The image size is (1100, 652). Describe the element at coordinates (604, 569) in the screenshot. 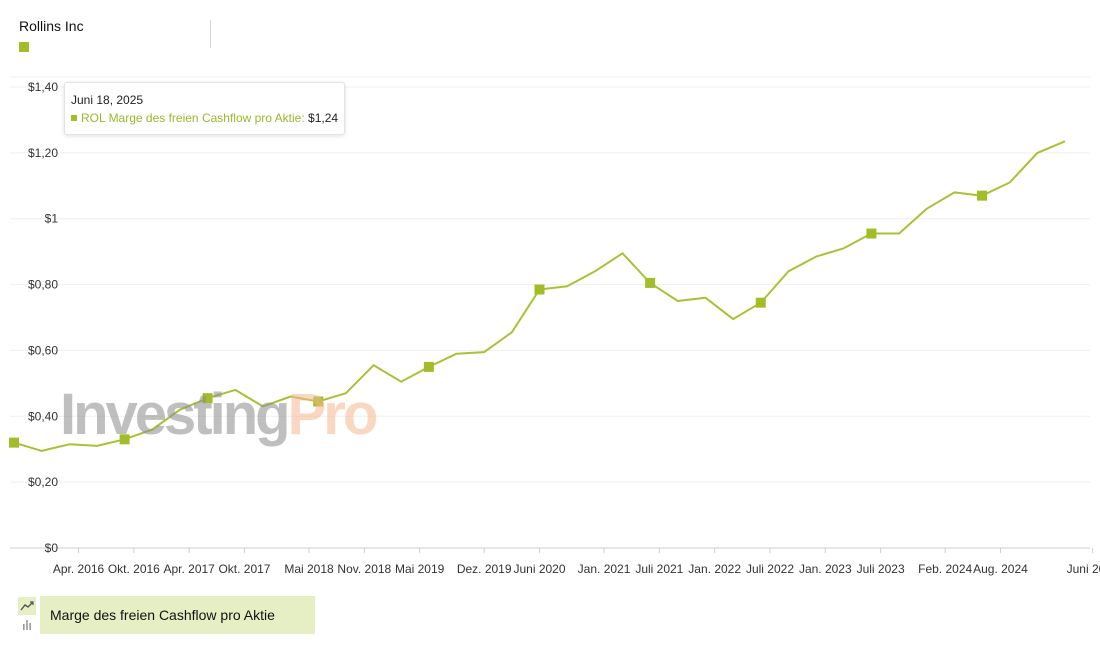

I see `x-tick-label: Jan. 2021` at that location.